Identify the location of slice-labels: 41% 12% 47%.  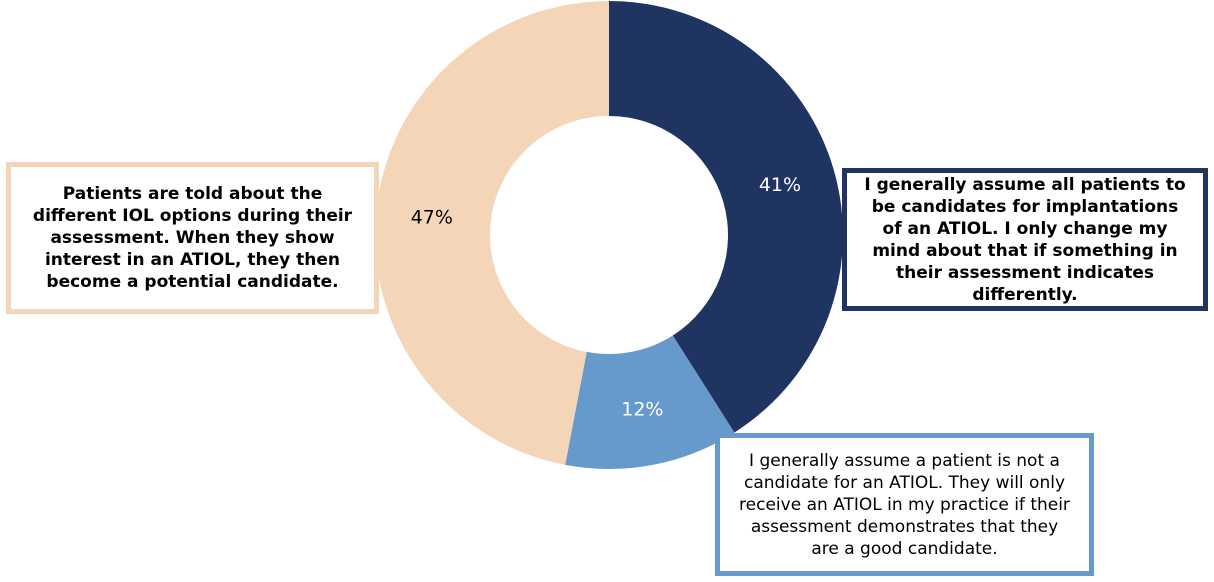
(606, 297).